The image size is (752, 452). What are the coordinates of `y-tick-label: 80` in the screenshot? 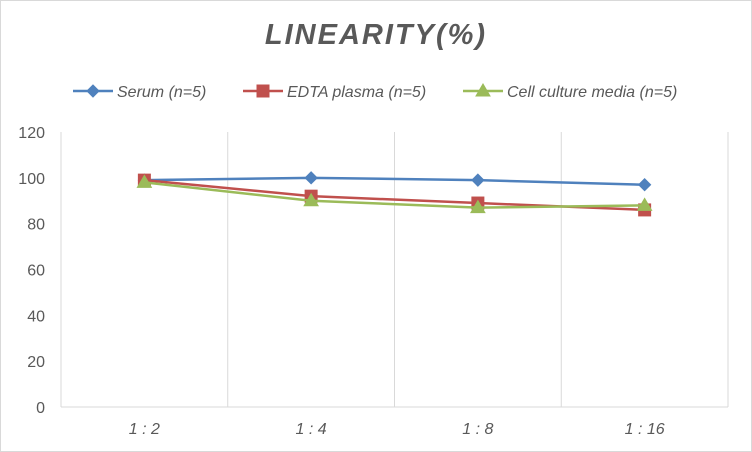 It's located at (36, 225).